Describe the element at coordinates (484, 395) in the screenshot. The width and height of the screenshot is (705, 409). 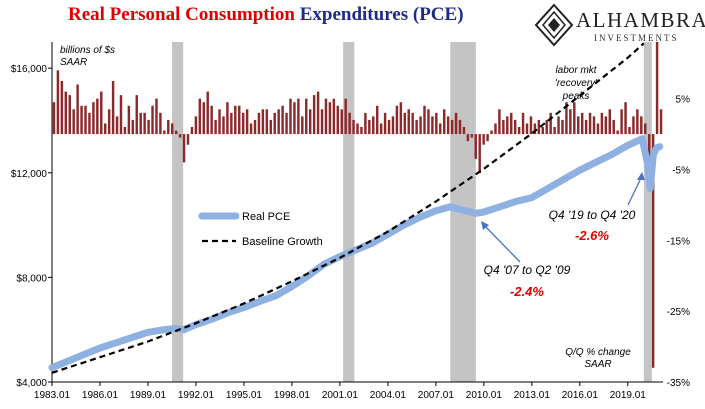
I see `x-tick-label: 2010.01` at that location.